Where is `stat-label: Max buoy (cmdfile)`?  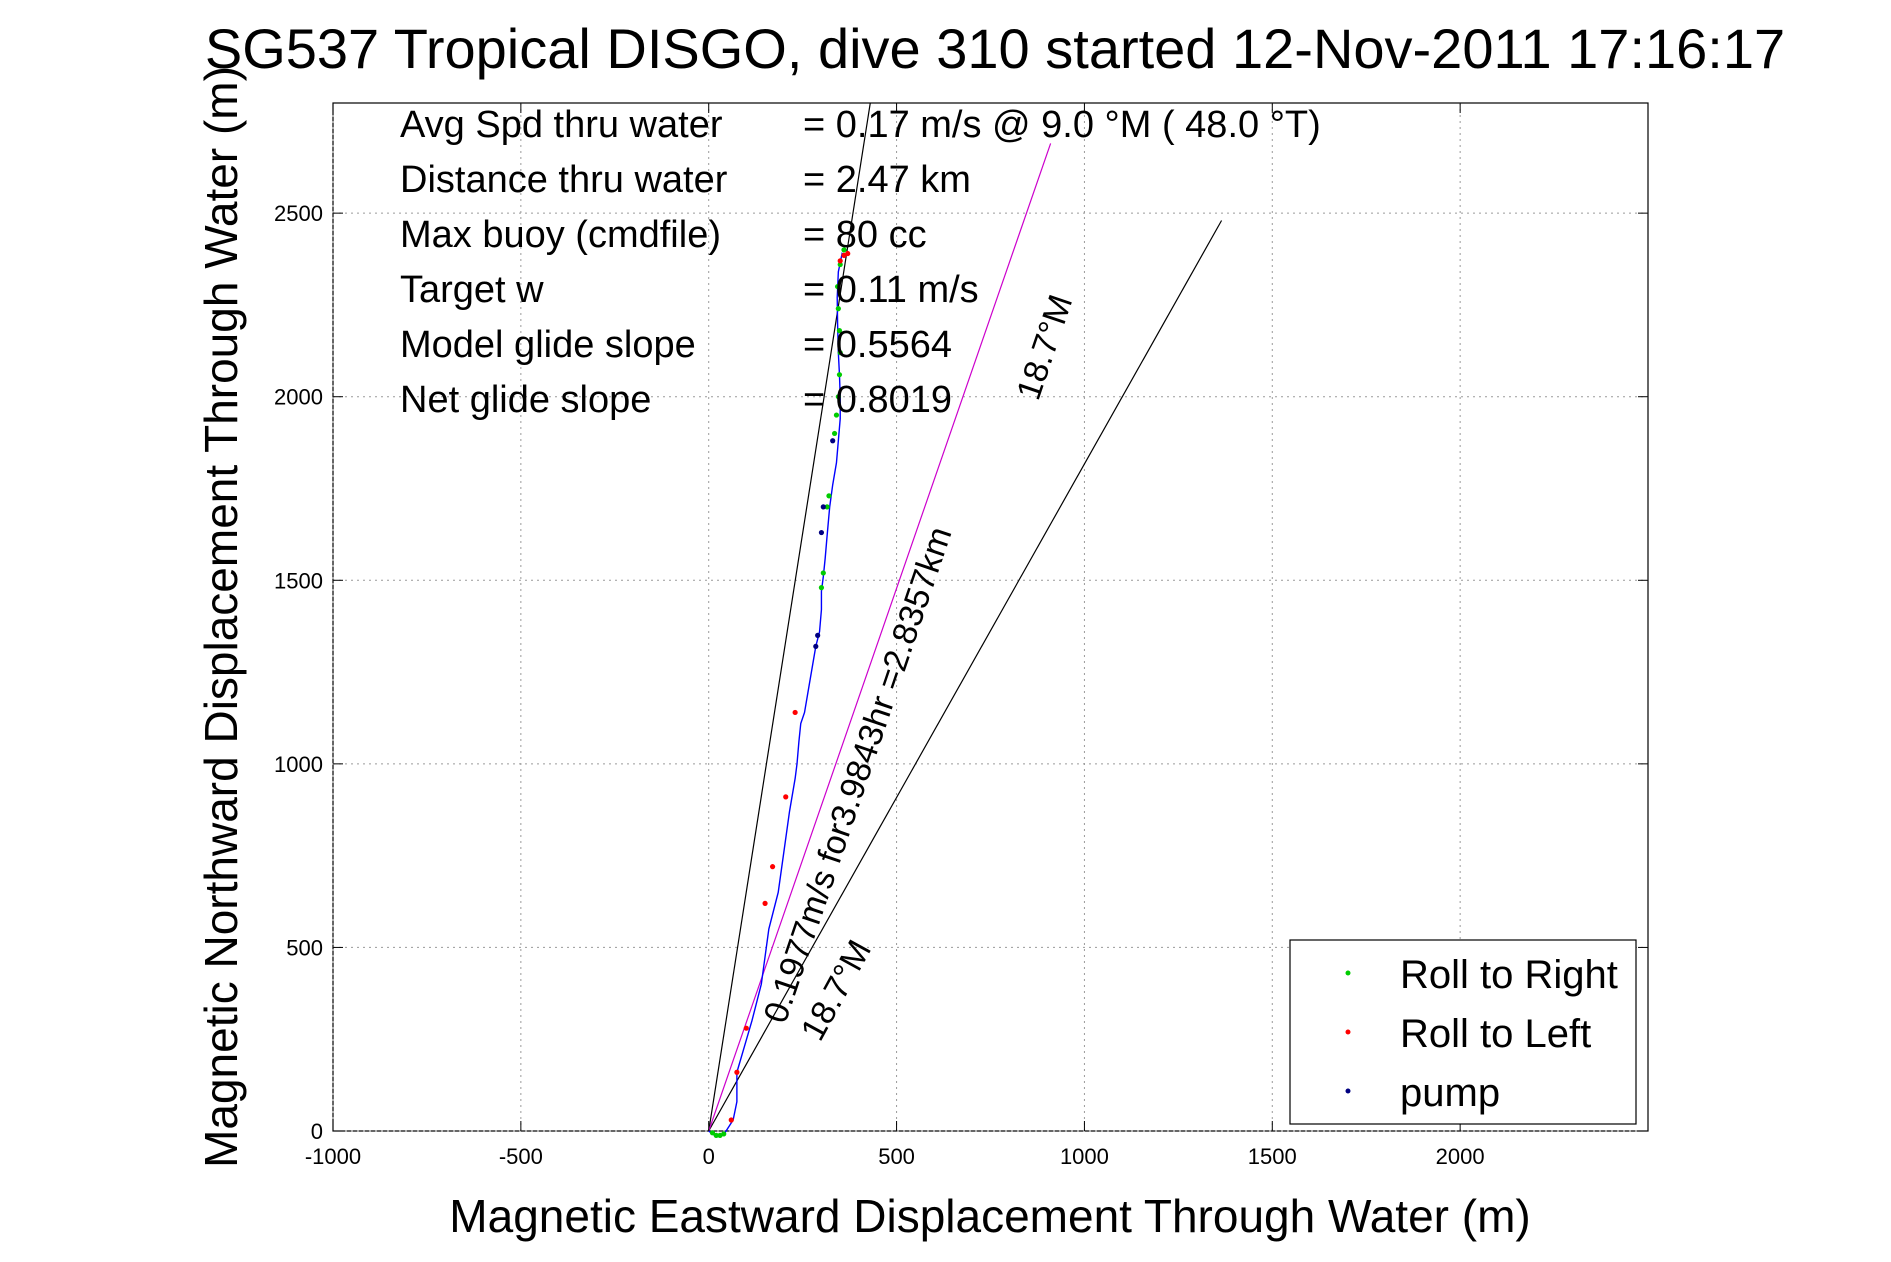 stat-label: Max buoy (cmdfile) is located at coordinates (560, 235).